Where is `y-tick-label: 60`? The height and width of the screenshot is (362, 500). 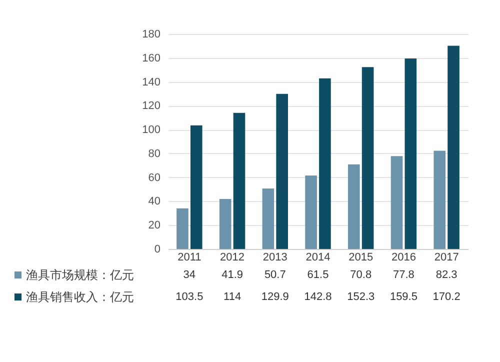 y-tick-label: 60 is located at coordinates (154, 178).